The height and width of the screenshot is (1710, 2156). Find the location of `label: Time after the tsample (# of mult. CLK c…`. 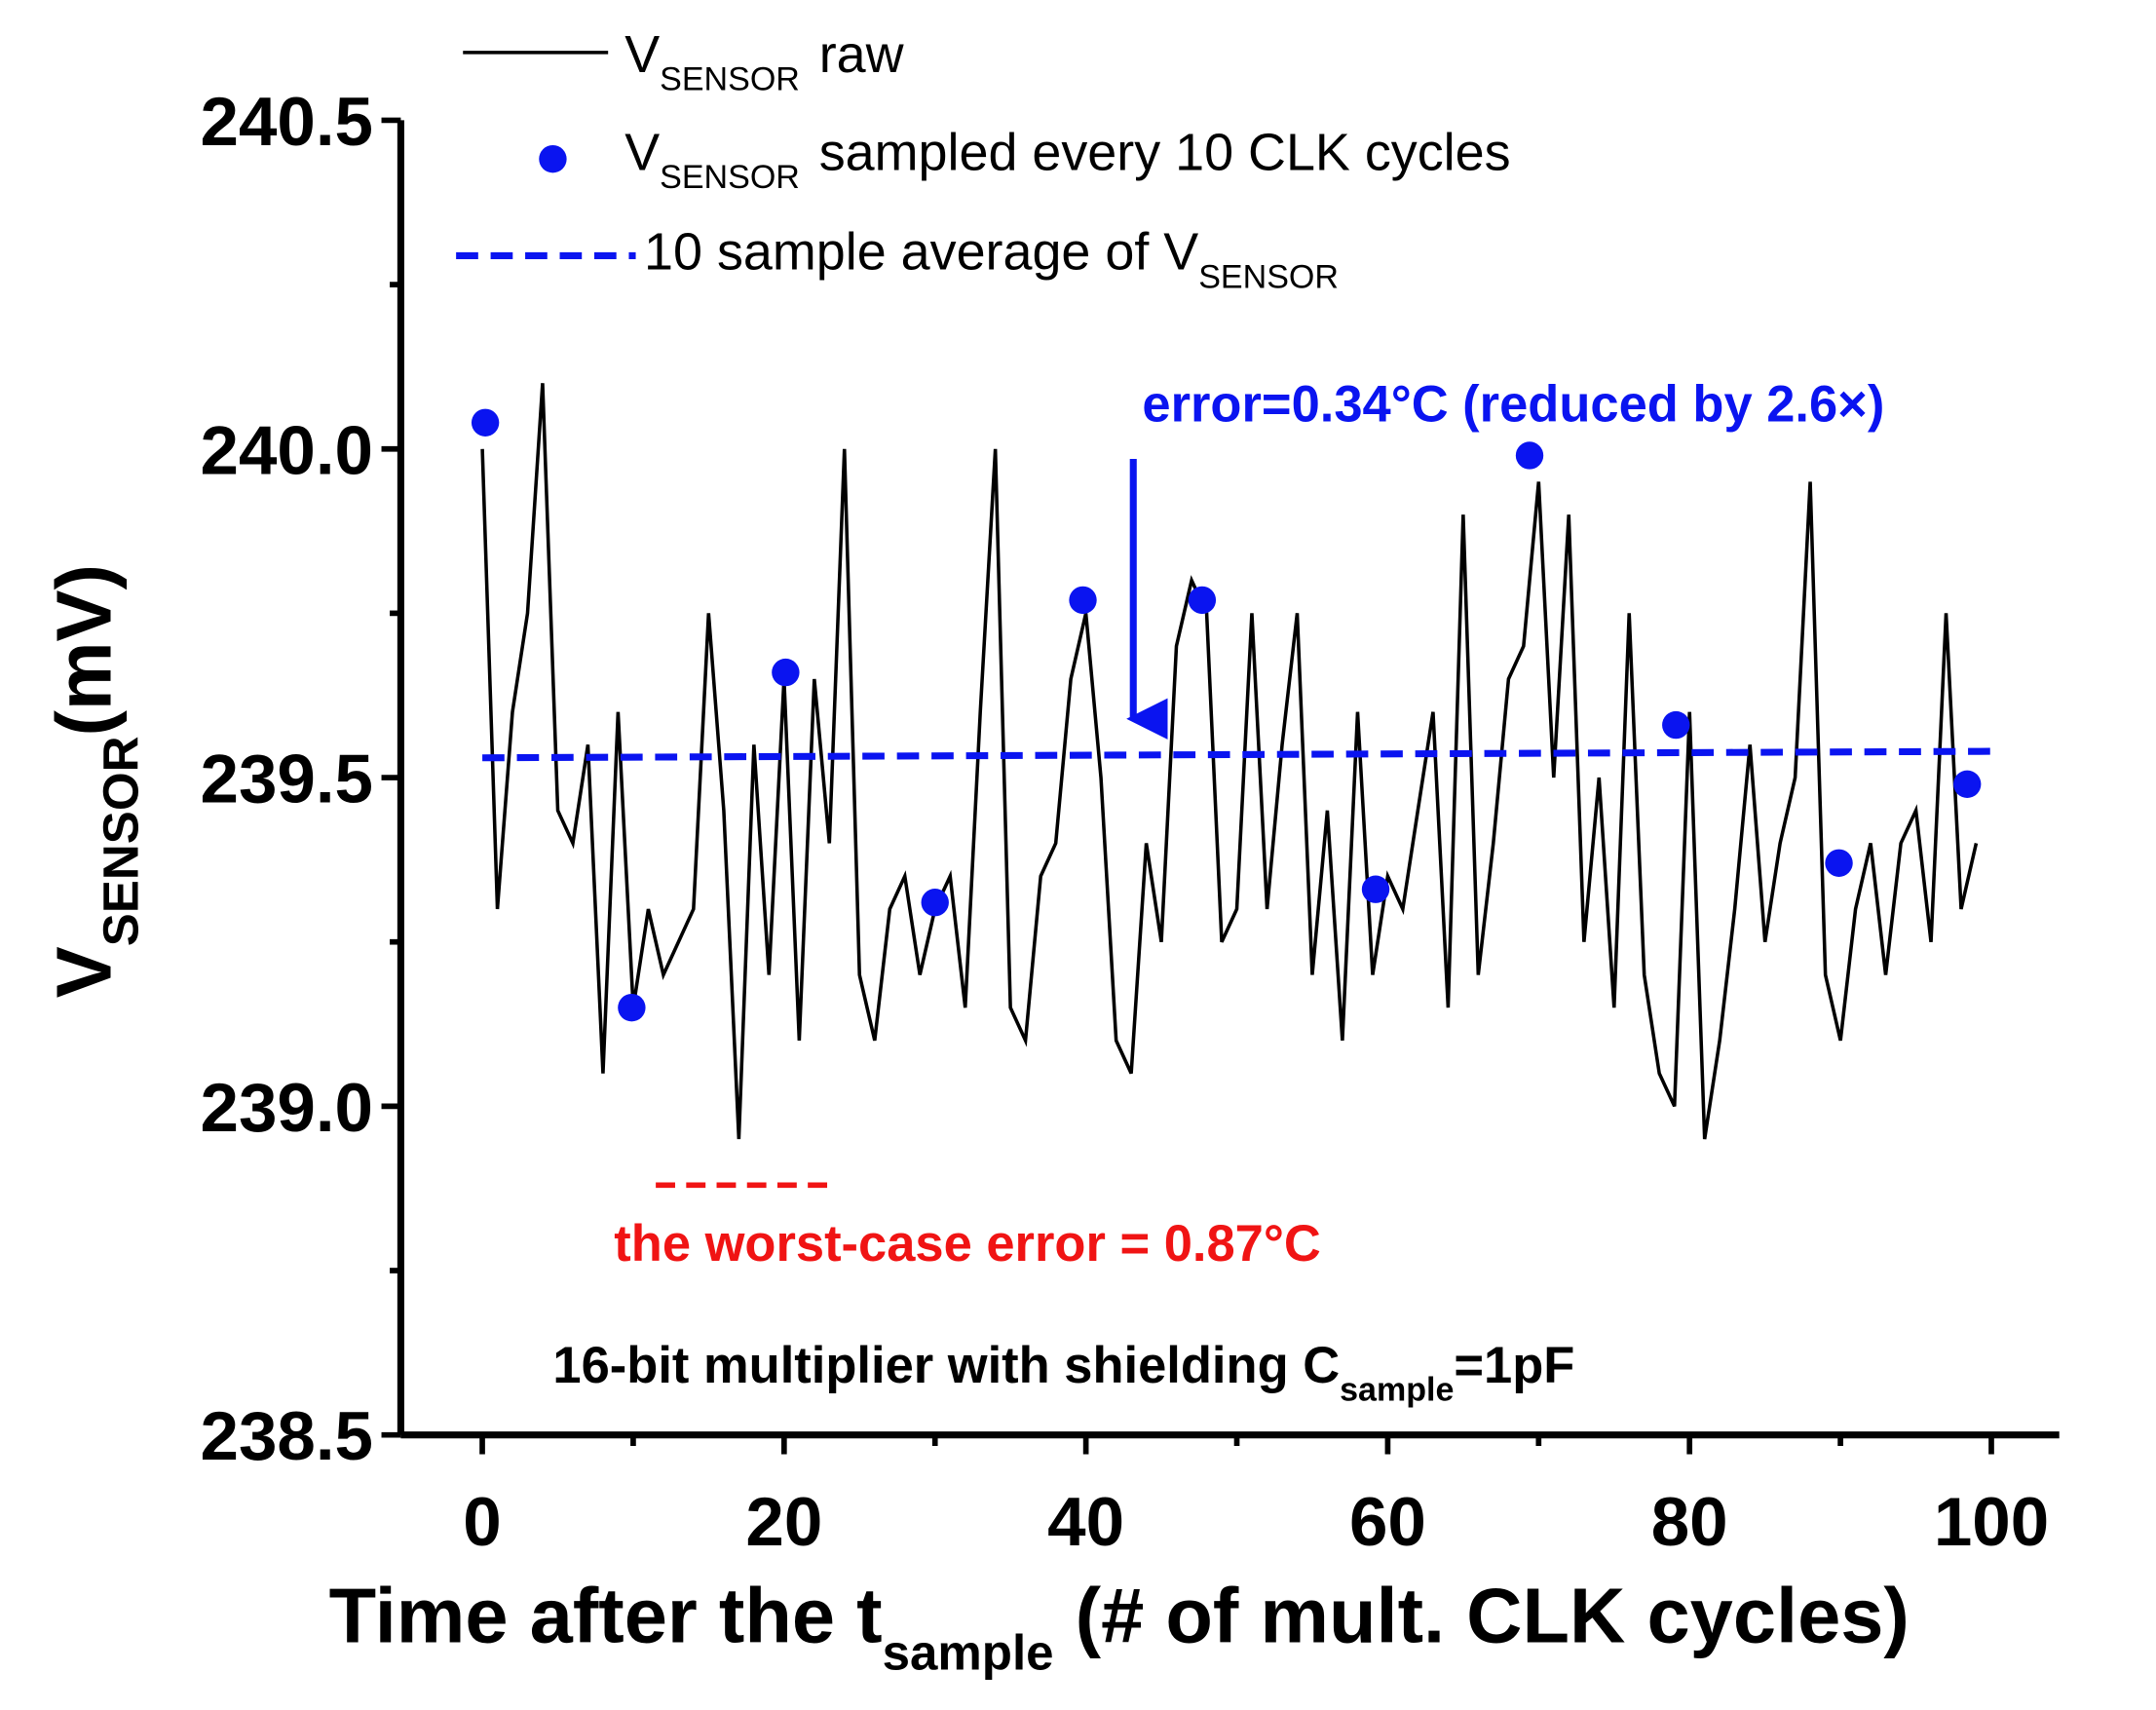

label: Time after the tsample (# of mult. CLK c… is located at coordinates (1119, 1626).